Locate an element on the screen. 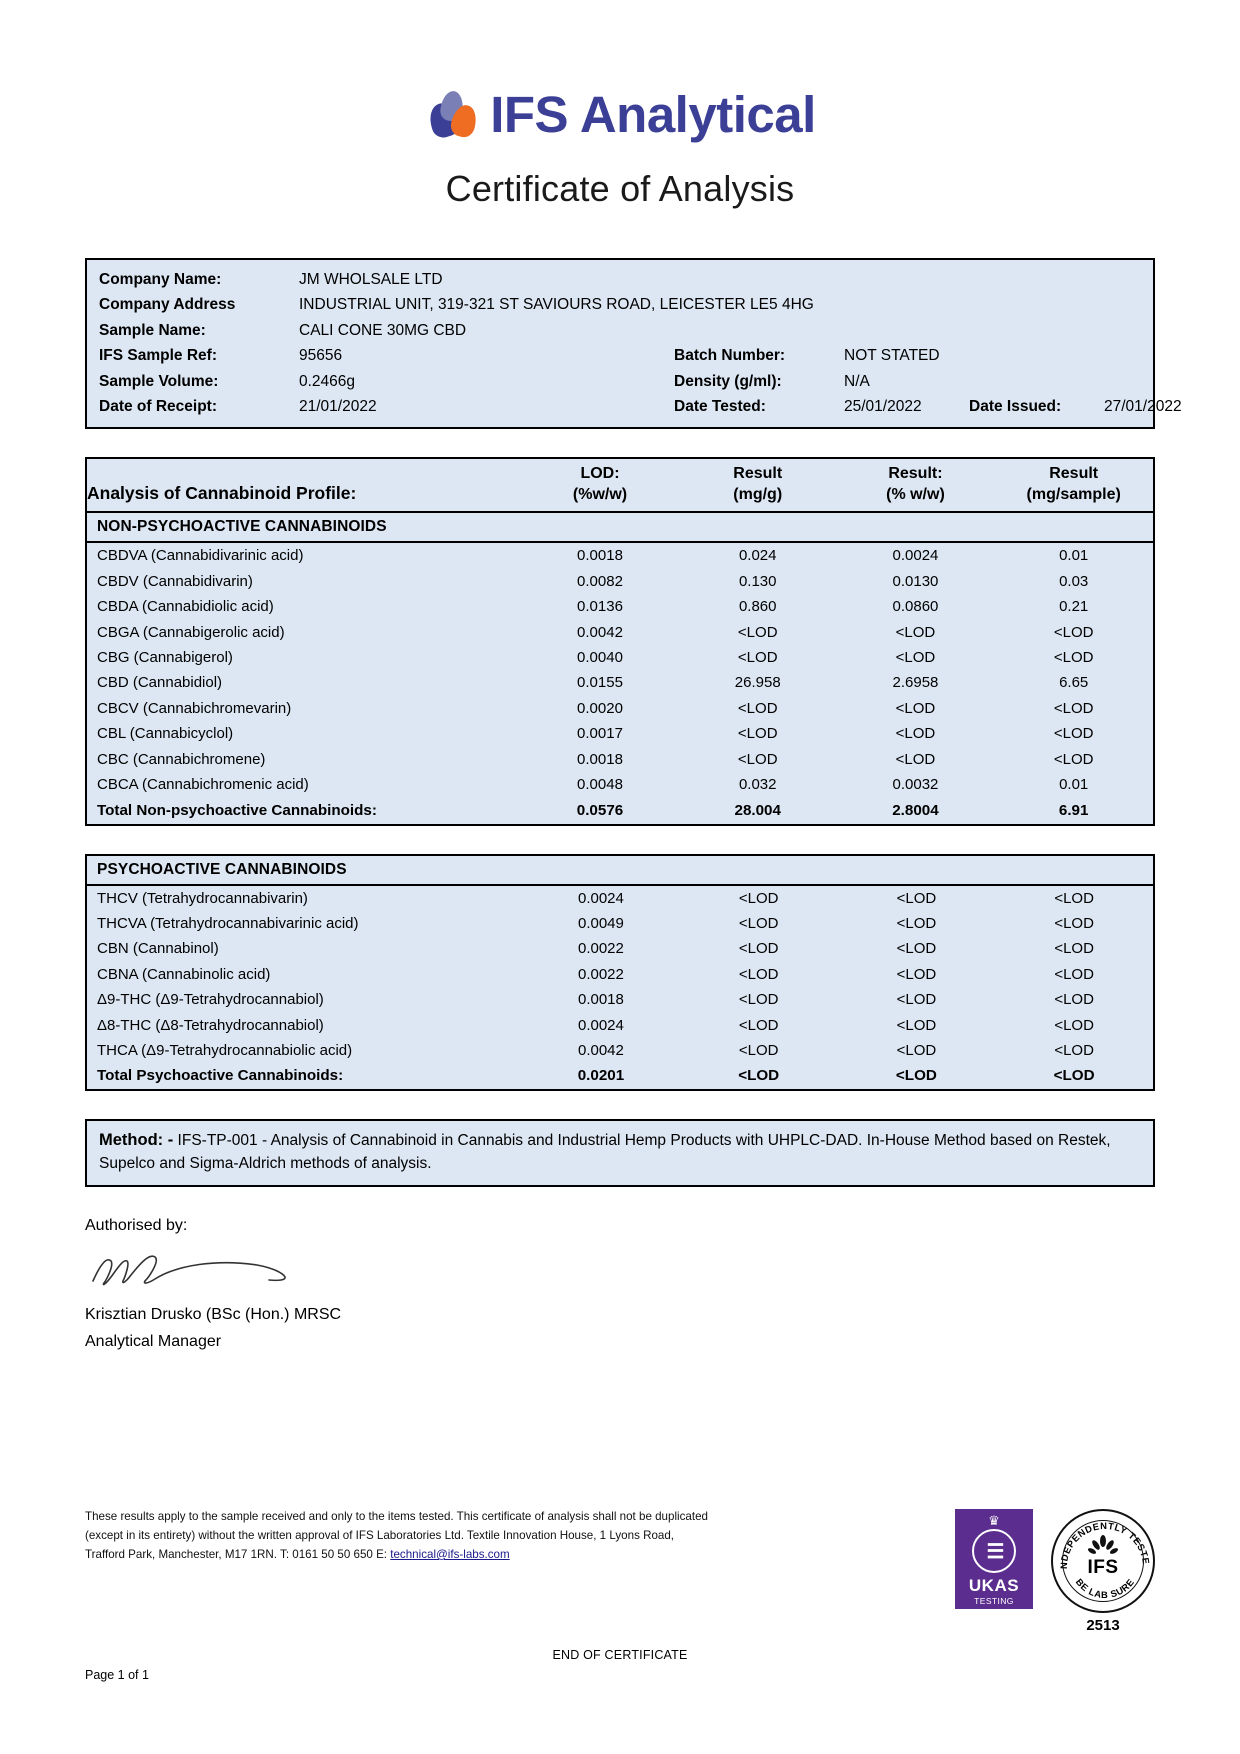 Image resolution: width=1240 pixels, height=1754 pixels. result-pct-value: 0.0860 is located at coordinates (915, 607).